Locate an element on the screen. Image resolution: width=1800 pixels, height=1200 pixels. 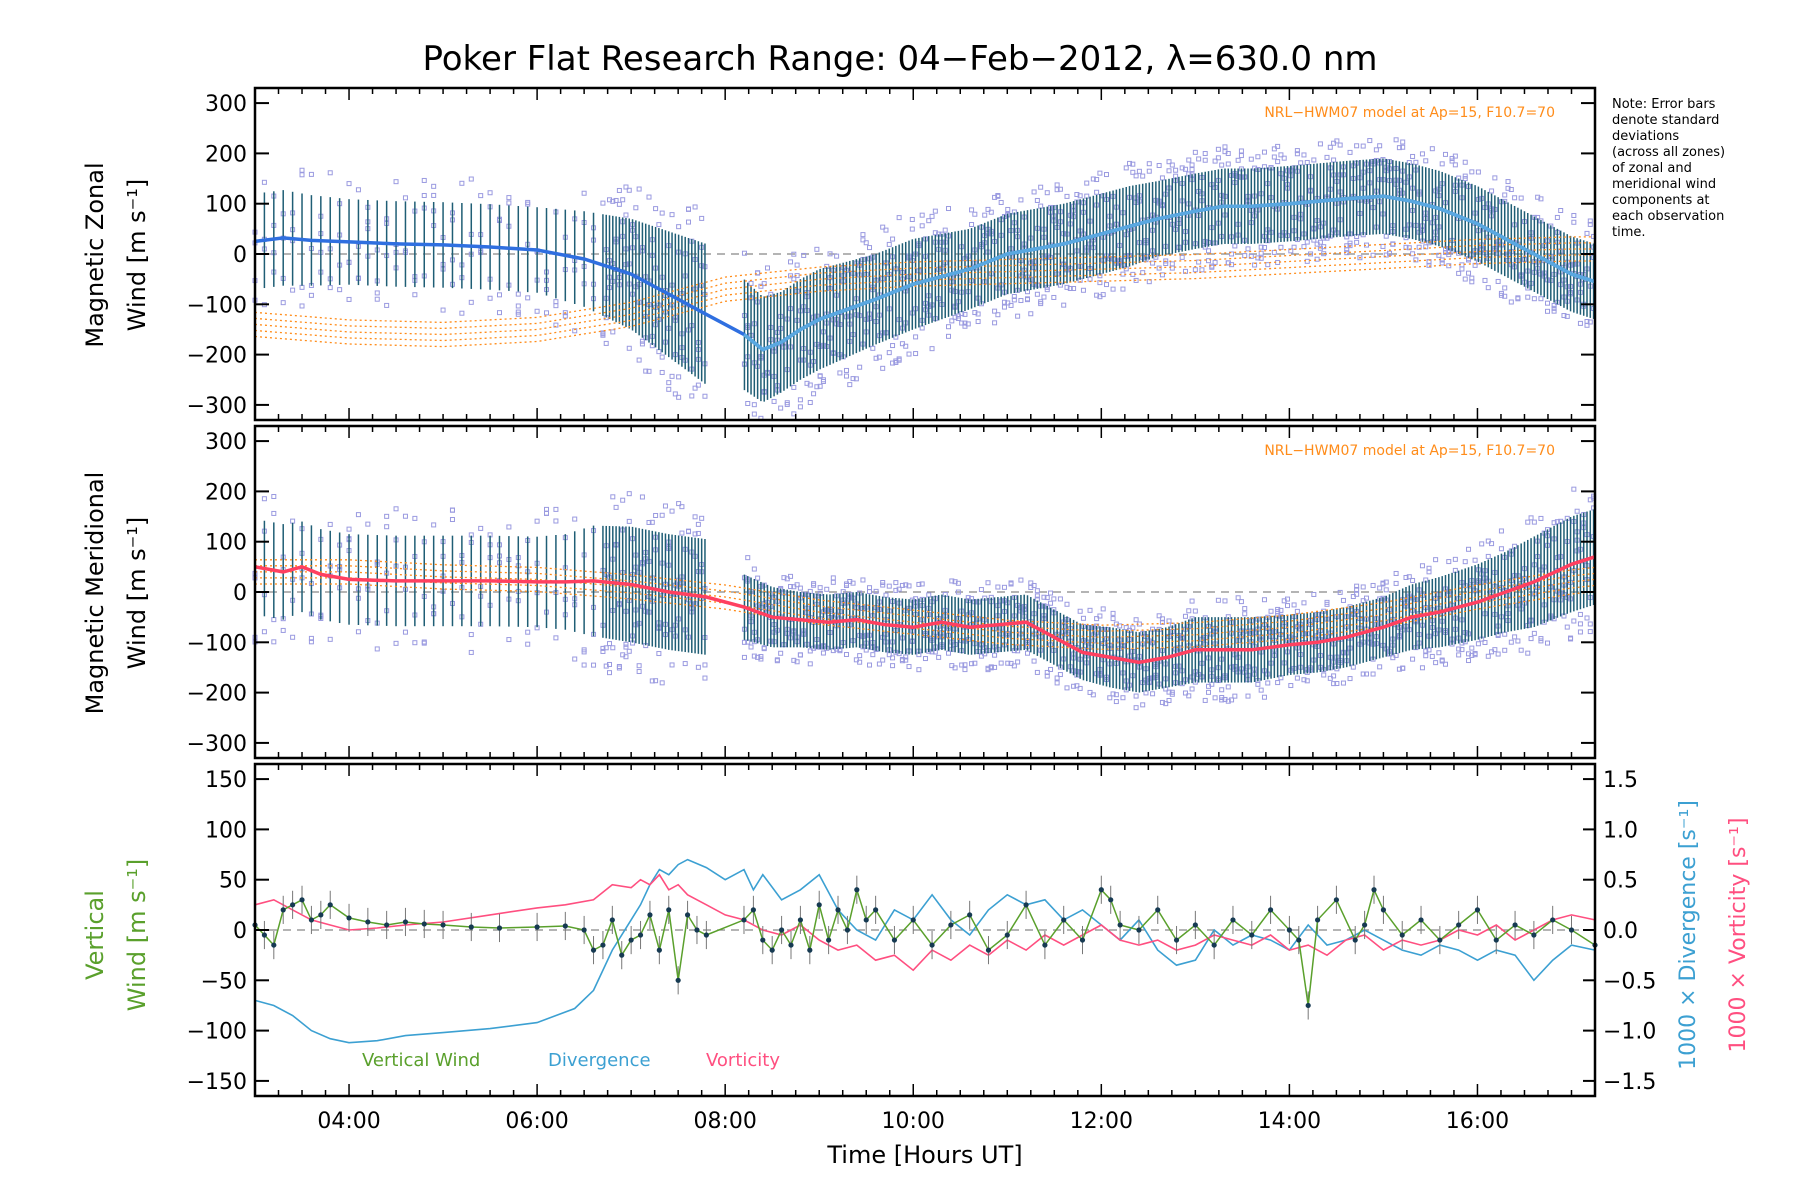
x-tick-label: 04:00 is located at coordinates (348, 1121).